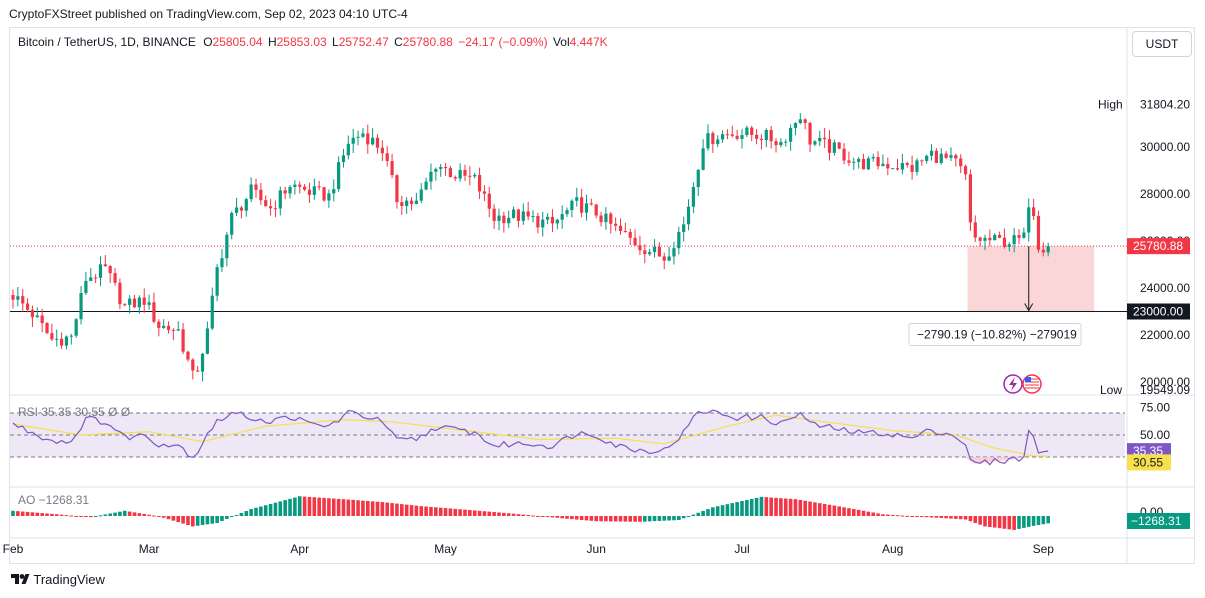  Describe the element at coordinates (1031, 279) in the screenshot. I see `measure-range-box` at that location.